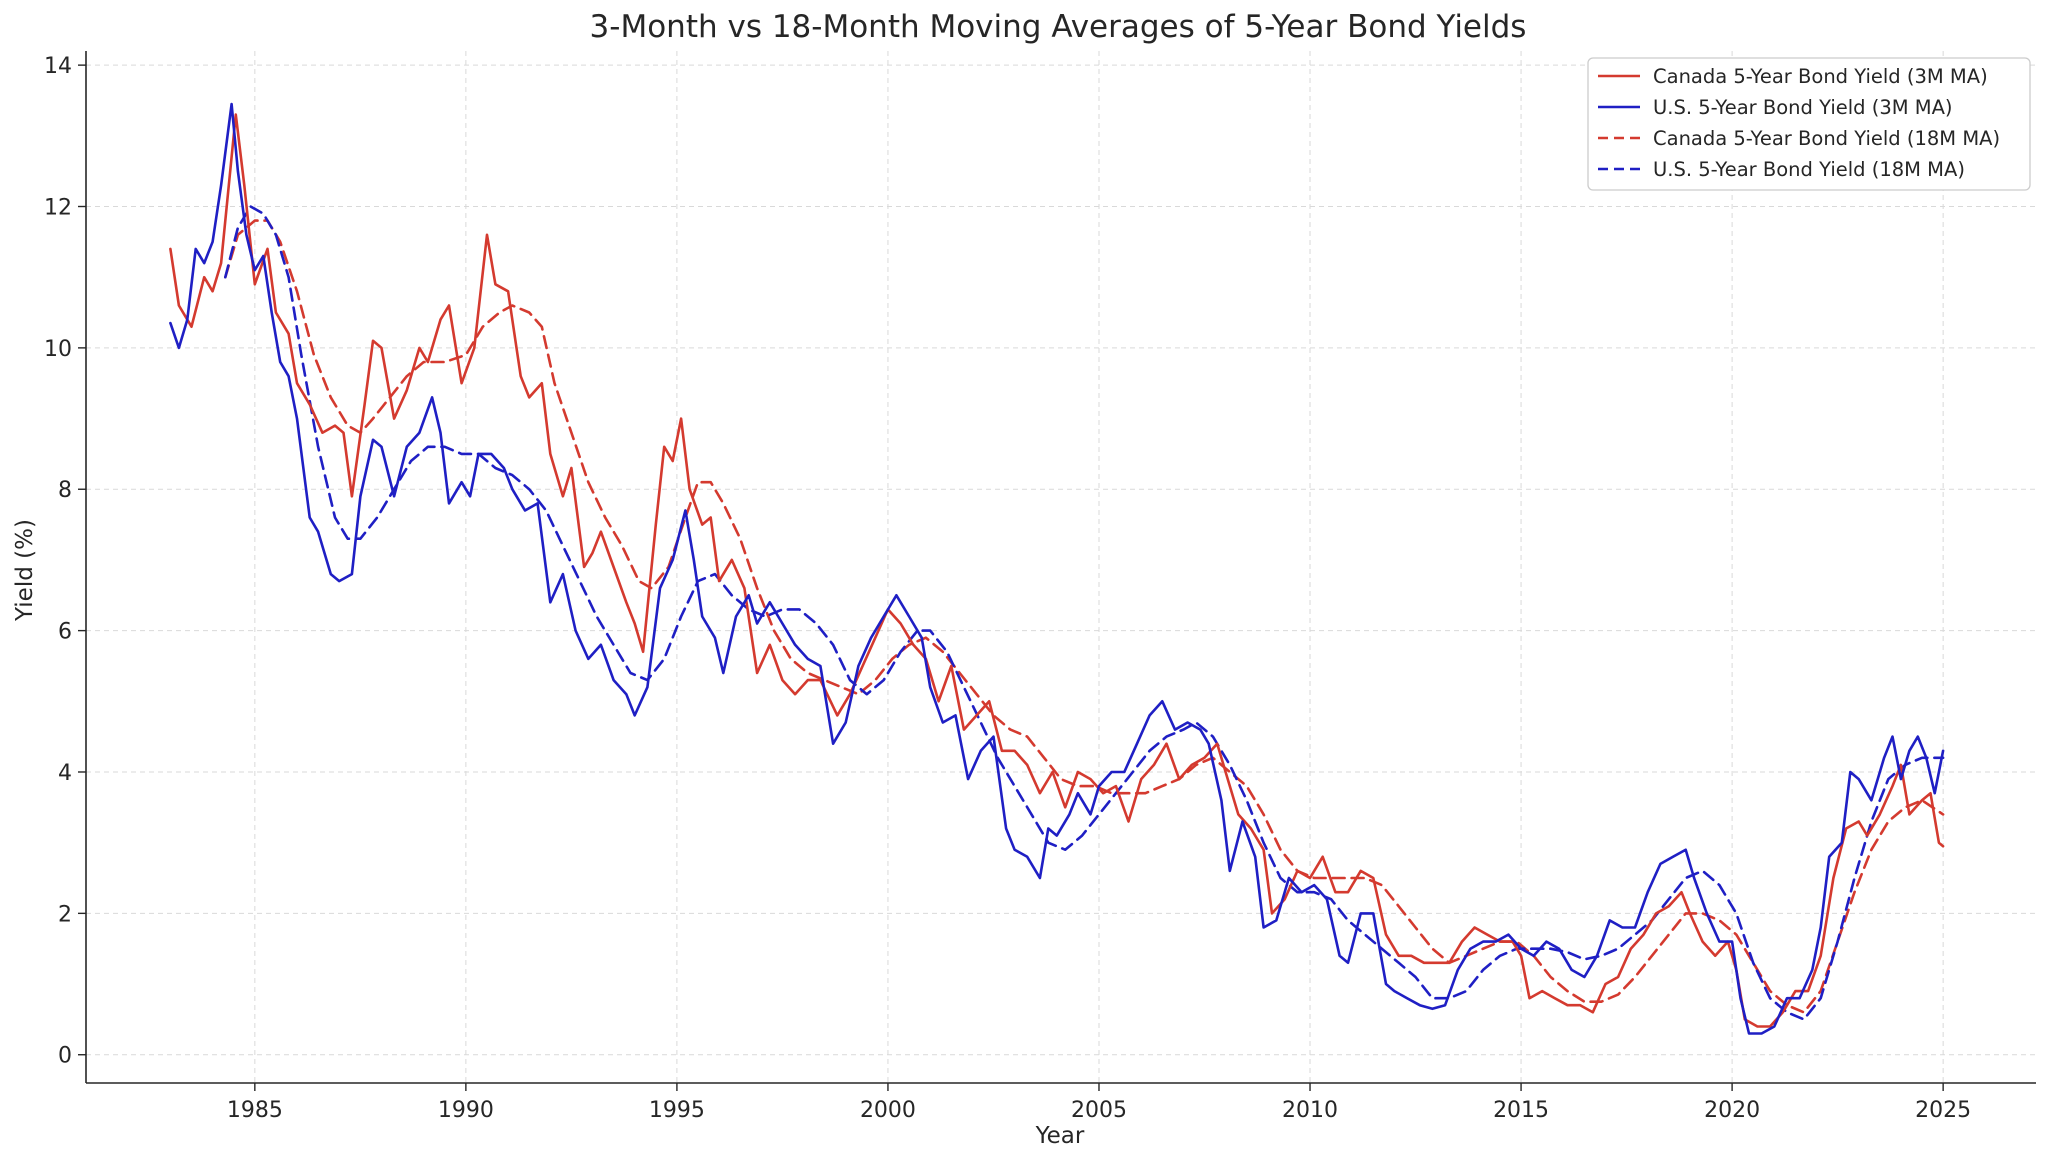  What do you see at coordinates (65, 490) in the screenshot?
I see `y-tick-label: 8` at bounding box center [65, 490].